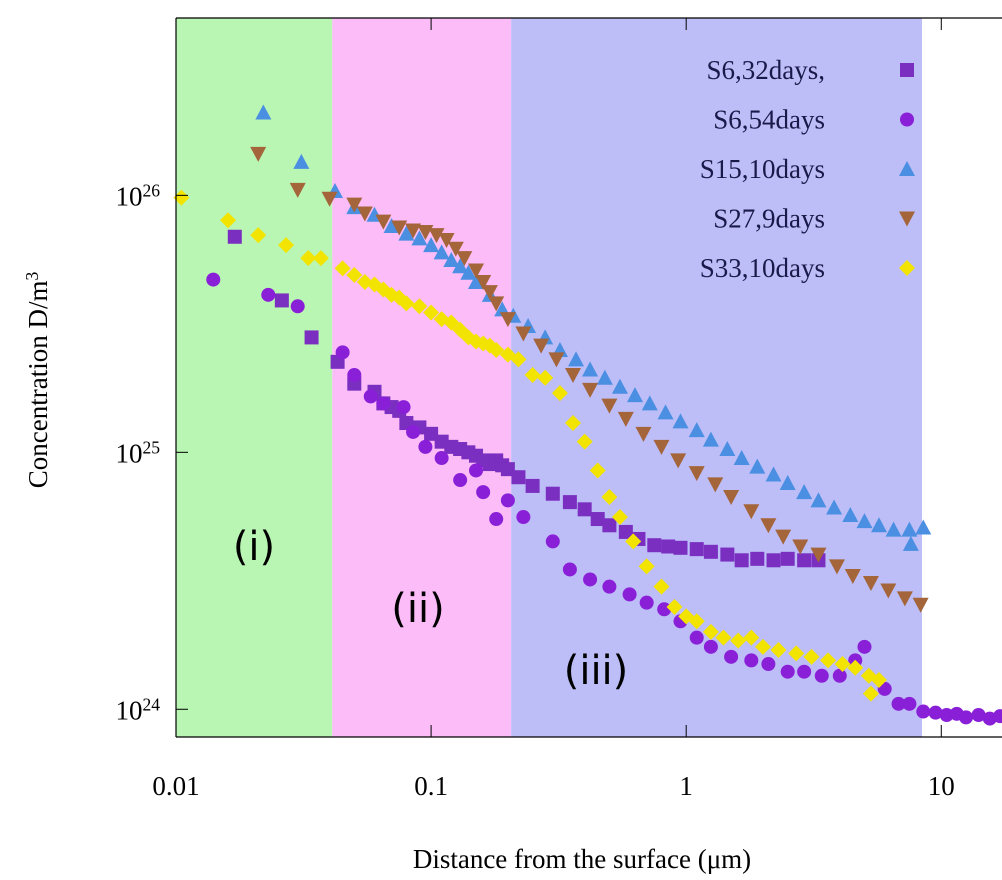  Describe the element at coordinates (254, 547) in the screenshot. I see `region-label: (i)` at that location.